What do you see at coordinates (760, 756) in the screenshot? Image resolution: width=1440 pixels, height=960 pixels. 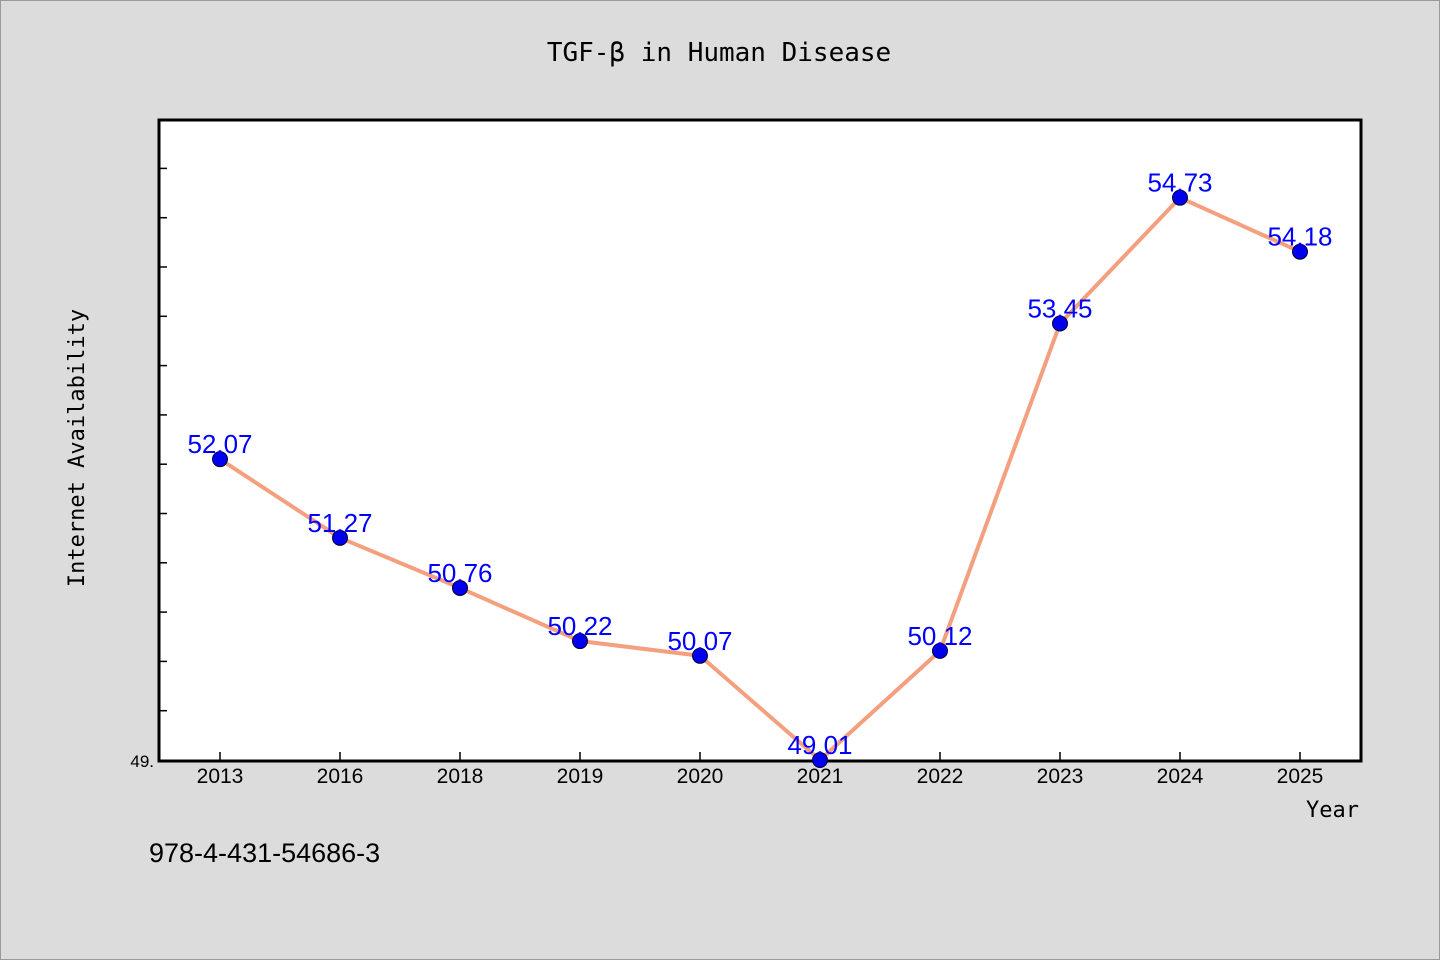 I see `x-axis-ticks` at bounding box center [760, 756].